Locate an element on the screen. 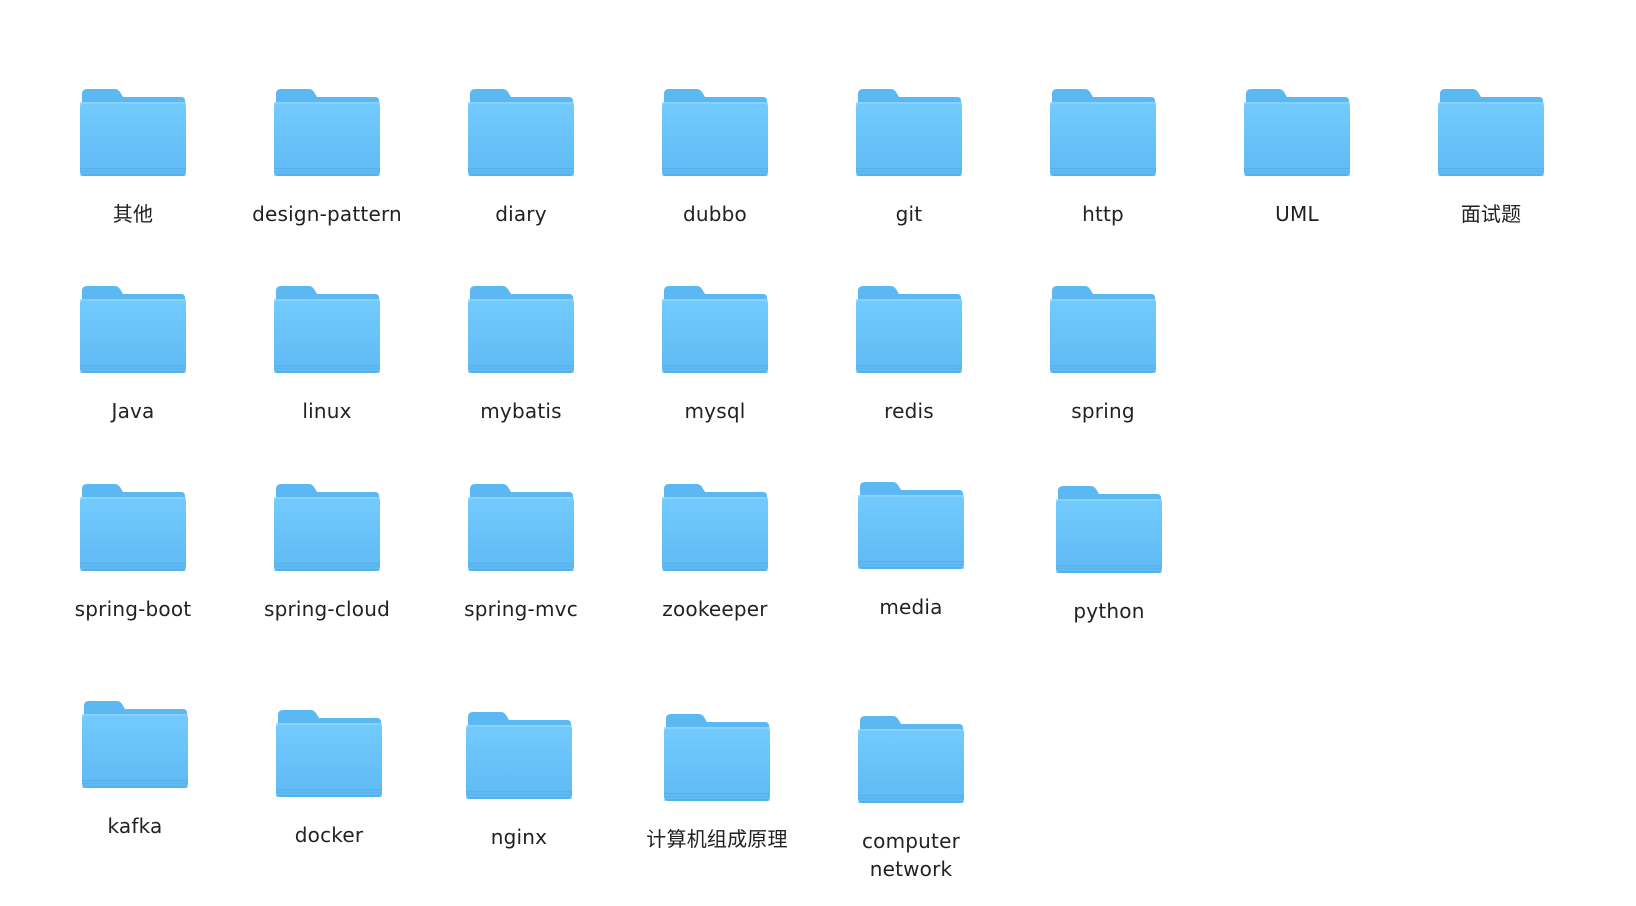  folder-item: media is located at coordinates (911, 551).